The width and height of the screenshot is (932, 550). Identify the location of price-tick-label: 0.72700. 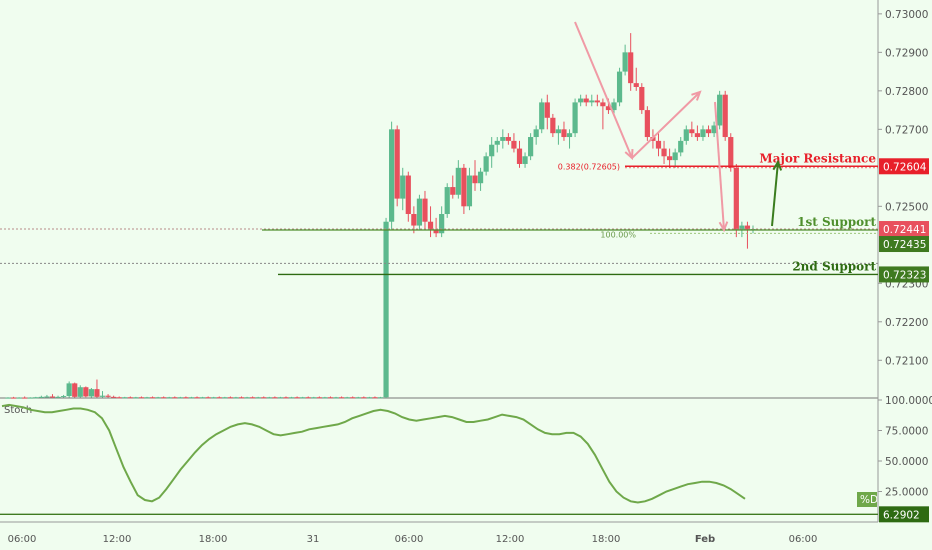
(906, 130).